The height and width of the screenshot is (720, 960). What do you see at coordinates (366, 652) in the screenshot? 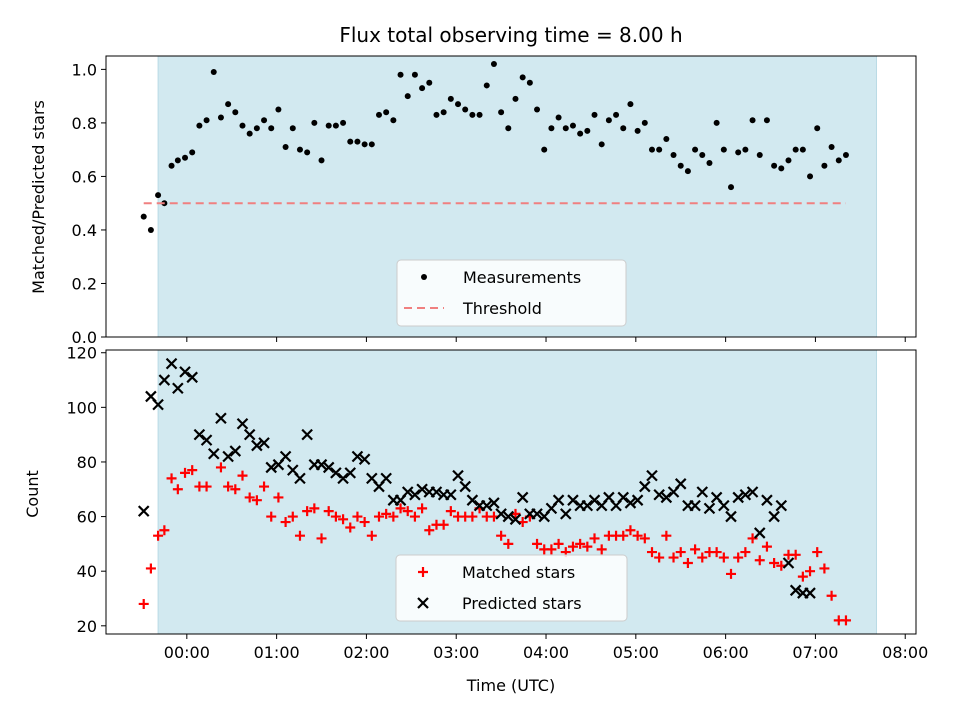
I see `x-tick-label: 02:00` at bounding box center [366, 652].